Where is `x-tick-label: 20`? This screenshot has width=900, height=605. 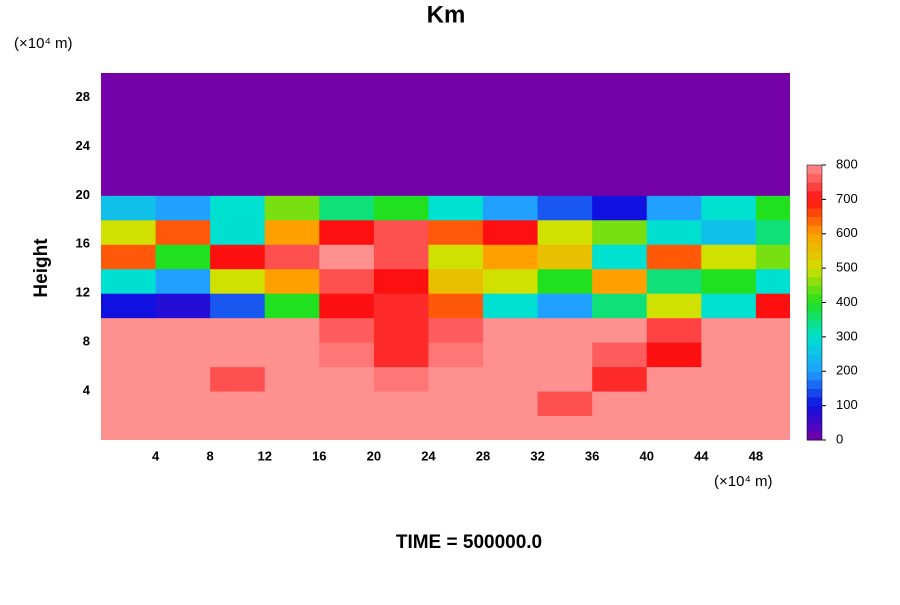
x-tick-label: 20 is located at coordinates (374, 455).